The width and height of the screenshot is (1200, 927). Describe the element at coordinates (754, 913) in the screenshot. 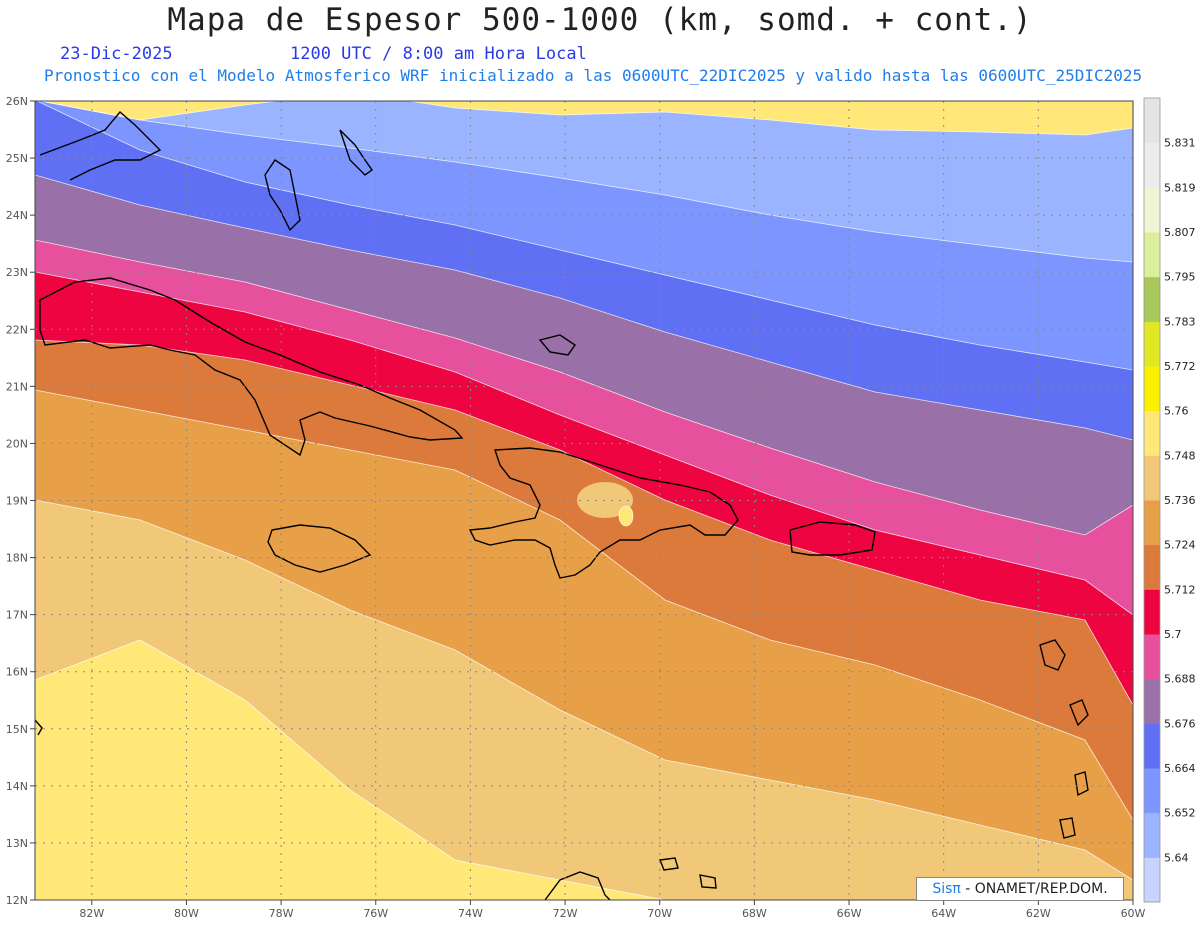

I see `lon-label: 68W` at that location.